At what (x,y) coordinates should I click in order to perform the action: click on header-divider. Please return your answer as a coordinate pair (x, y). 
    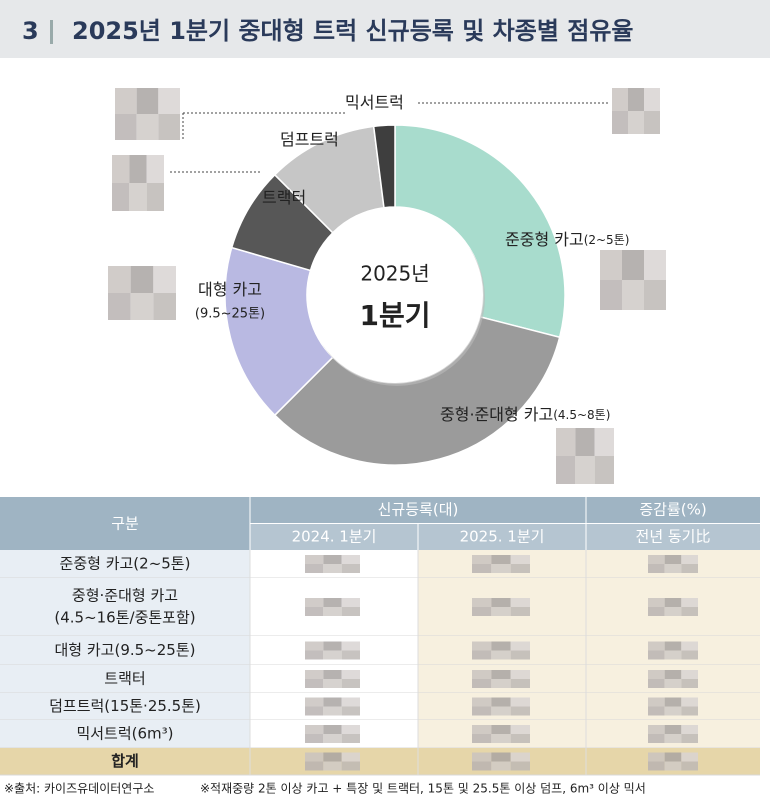
    Looking at the image, I should click on (51, 32).